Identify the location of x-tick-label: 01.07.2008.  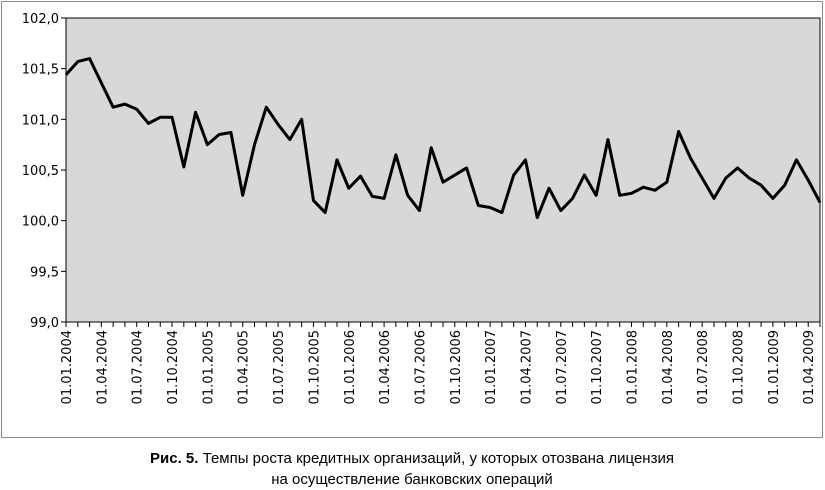
(703, 367).